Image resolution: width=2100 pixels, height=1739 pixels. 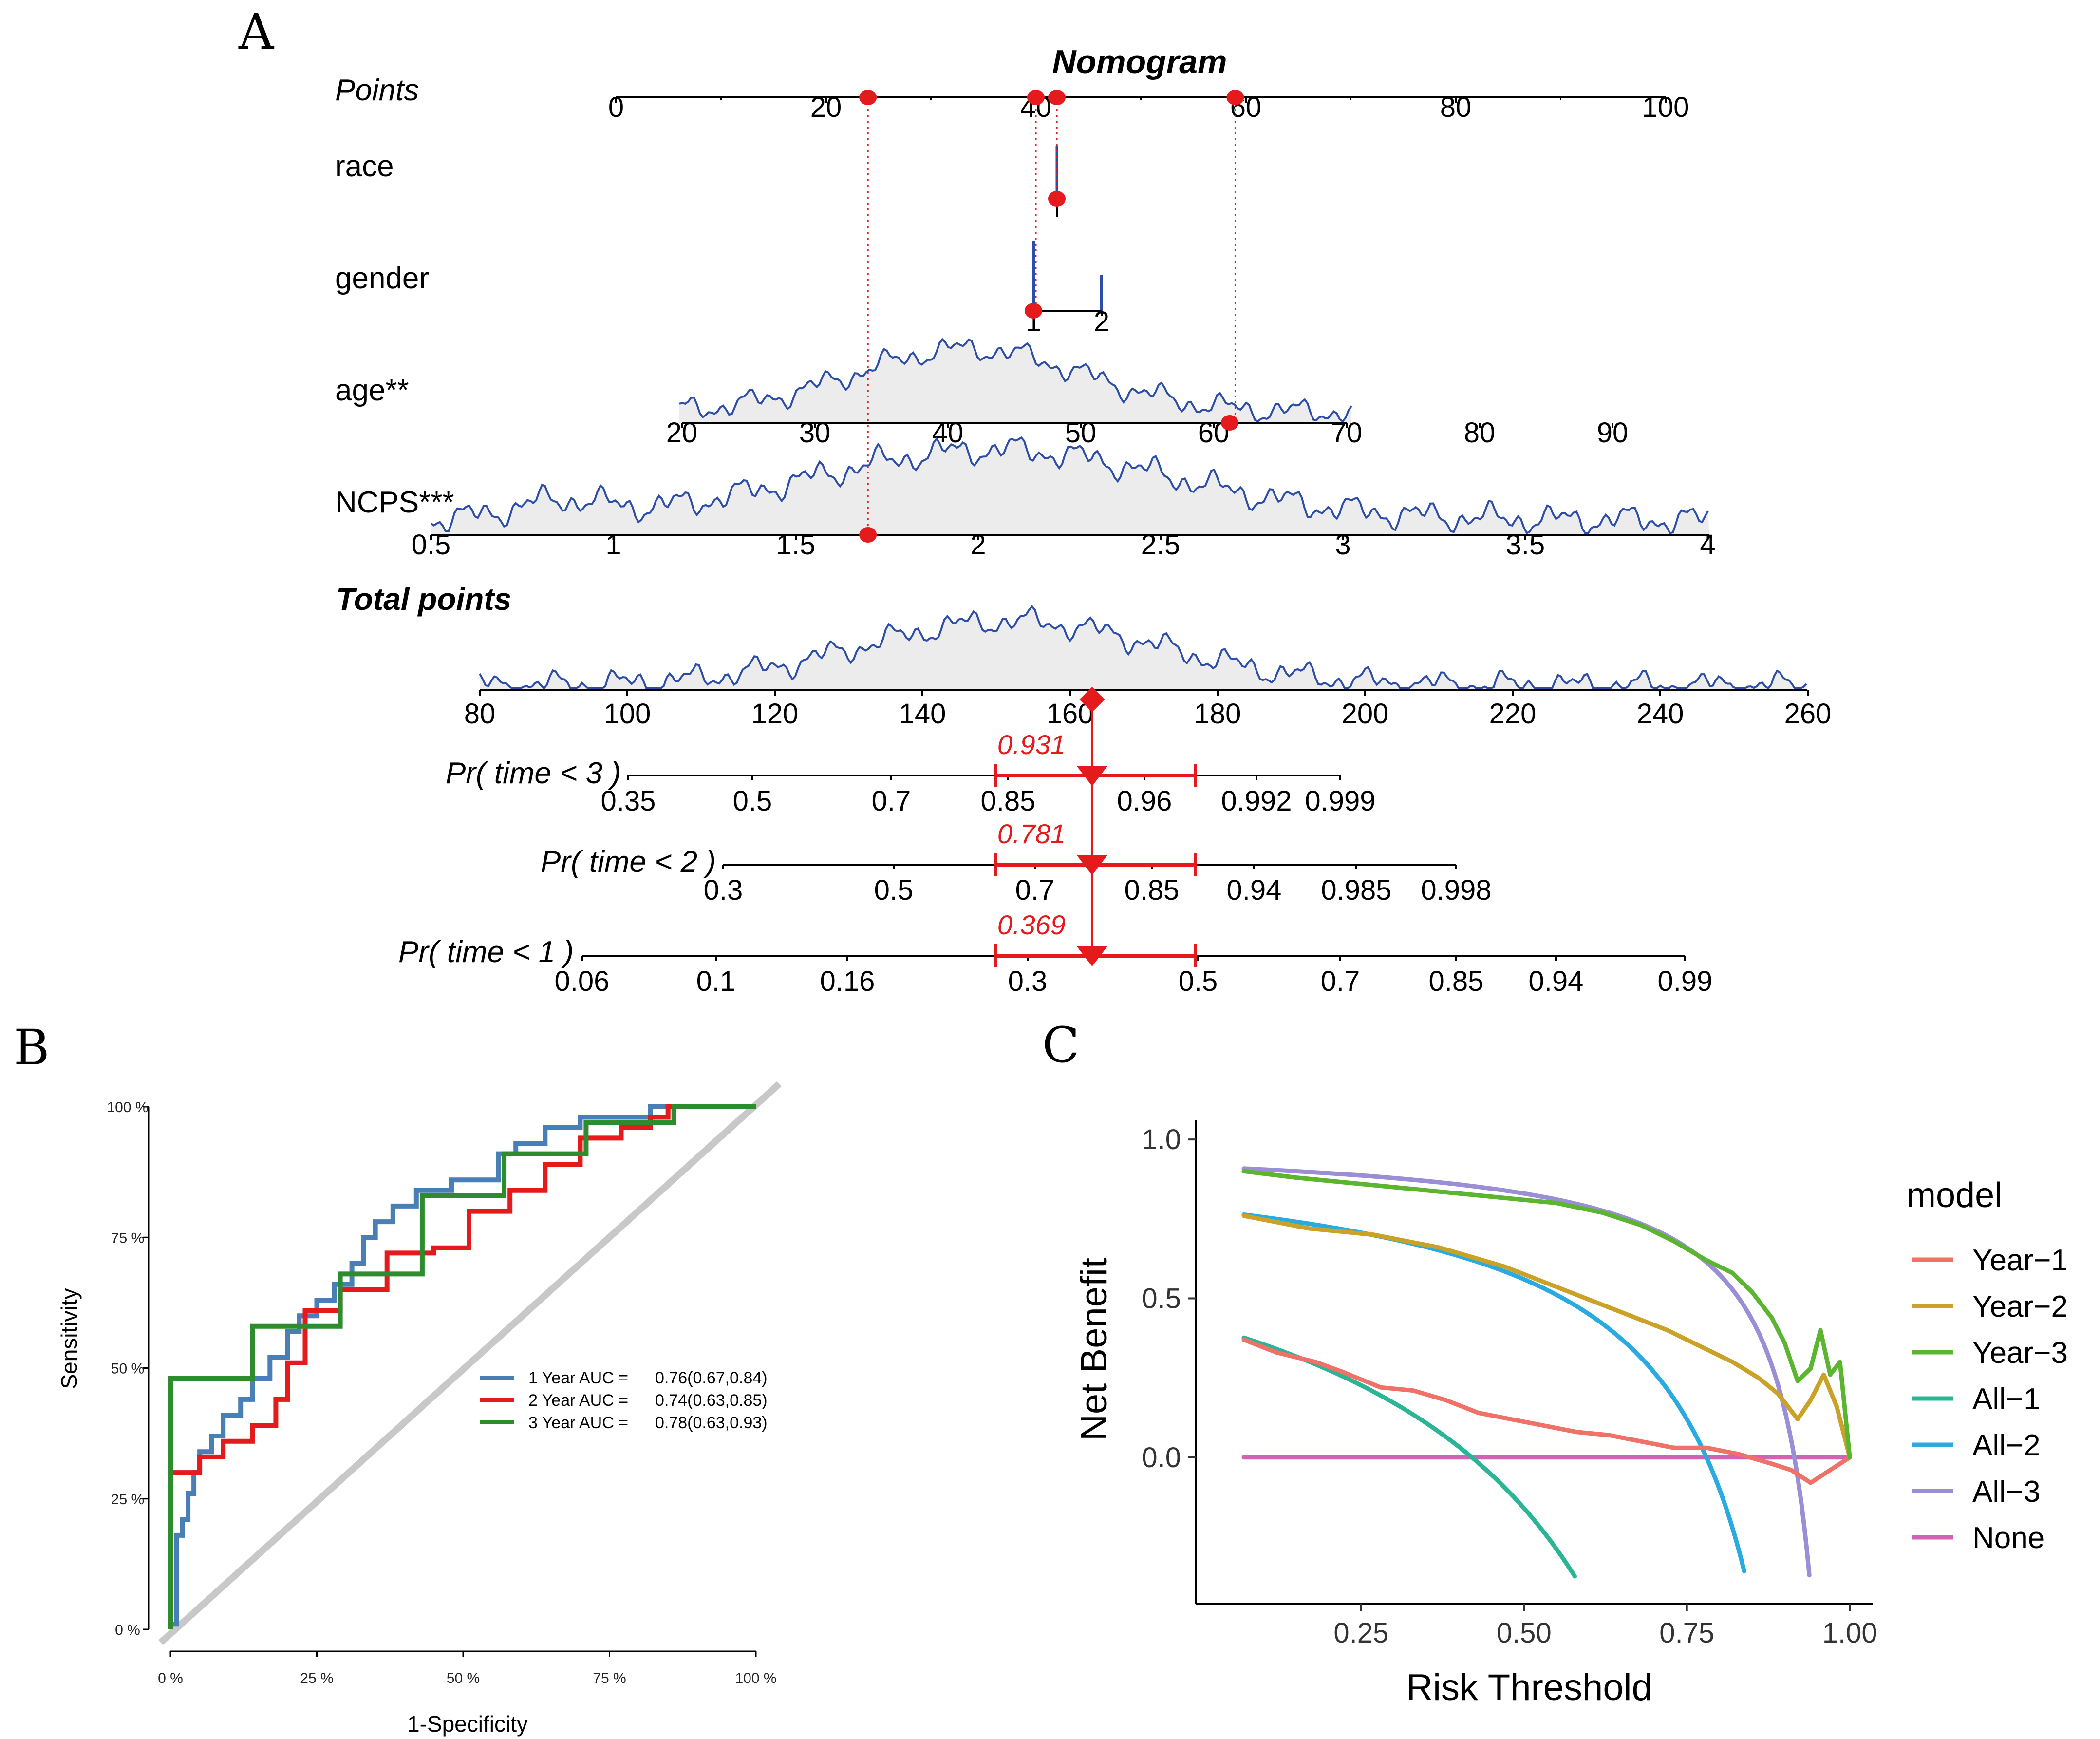 I want to click on points-axis-tick-label: 0, so click(x=616, y=107).